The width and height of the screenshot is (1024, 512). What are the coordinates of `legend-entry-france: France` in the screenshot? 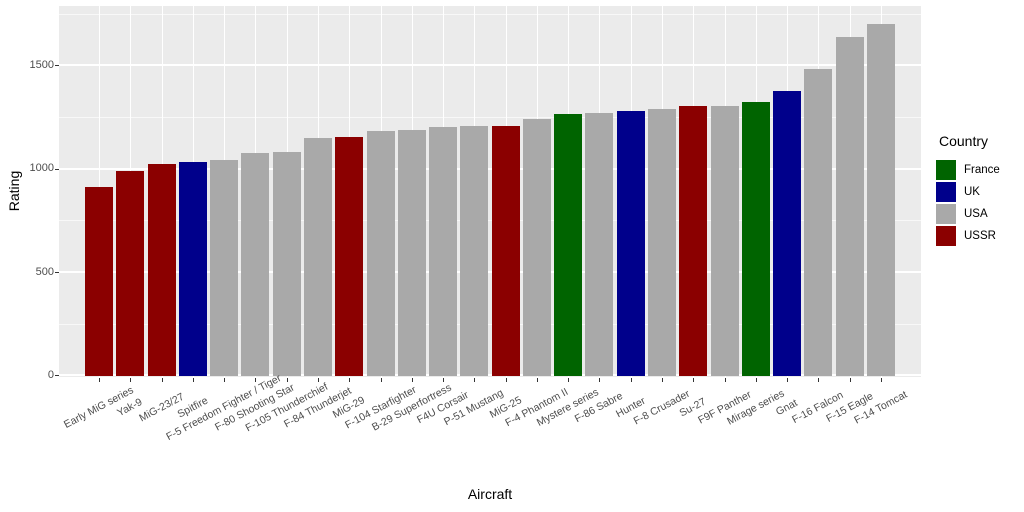 It's located at (968, 170).